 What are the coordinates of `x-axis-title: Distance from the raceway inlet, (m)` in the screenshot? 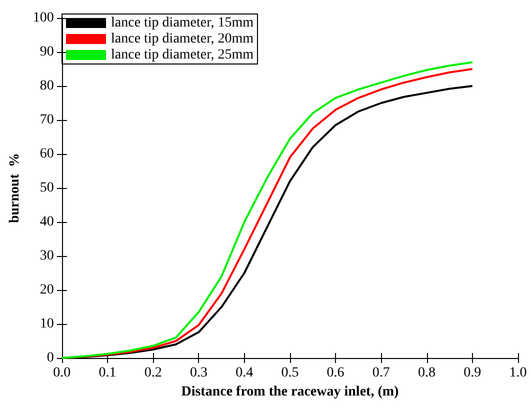 It's located at (290, 392).